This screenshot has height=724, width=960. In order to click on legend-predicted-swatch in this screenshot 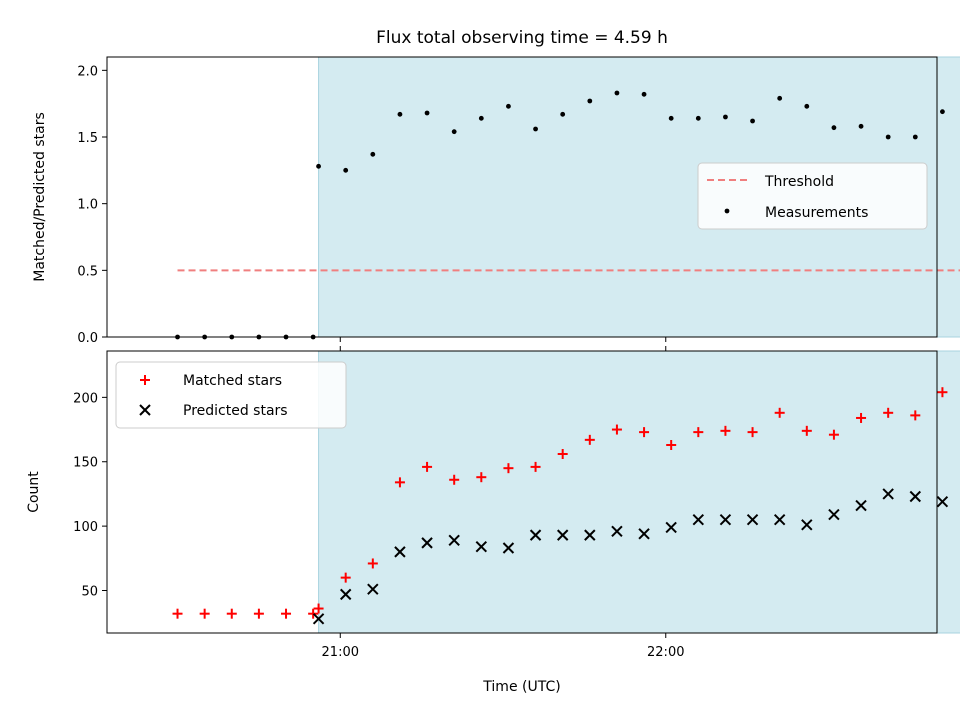, I will do `click(145, 410)`.